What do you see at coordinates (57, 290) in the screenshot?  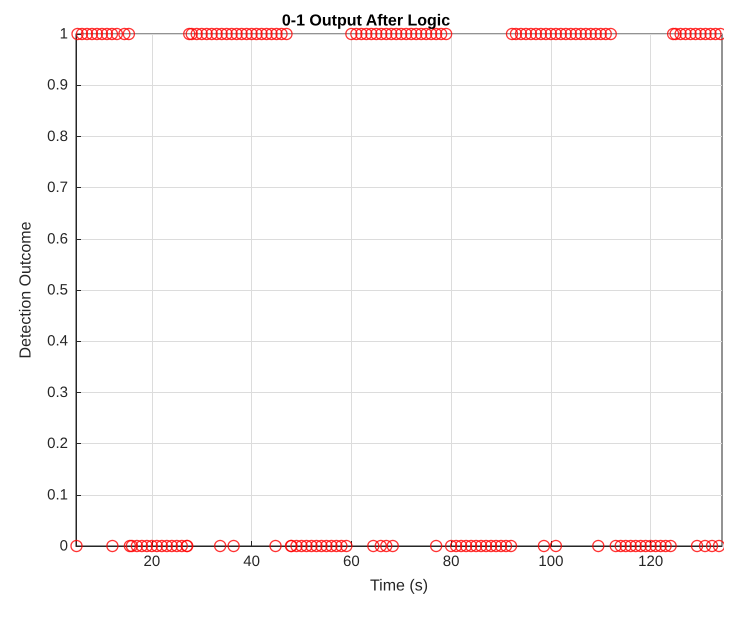 I see `y-tick-label: 0.5` at bounding box center [57, 290].